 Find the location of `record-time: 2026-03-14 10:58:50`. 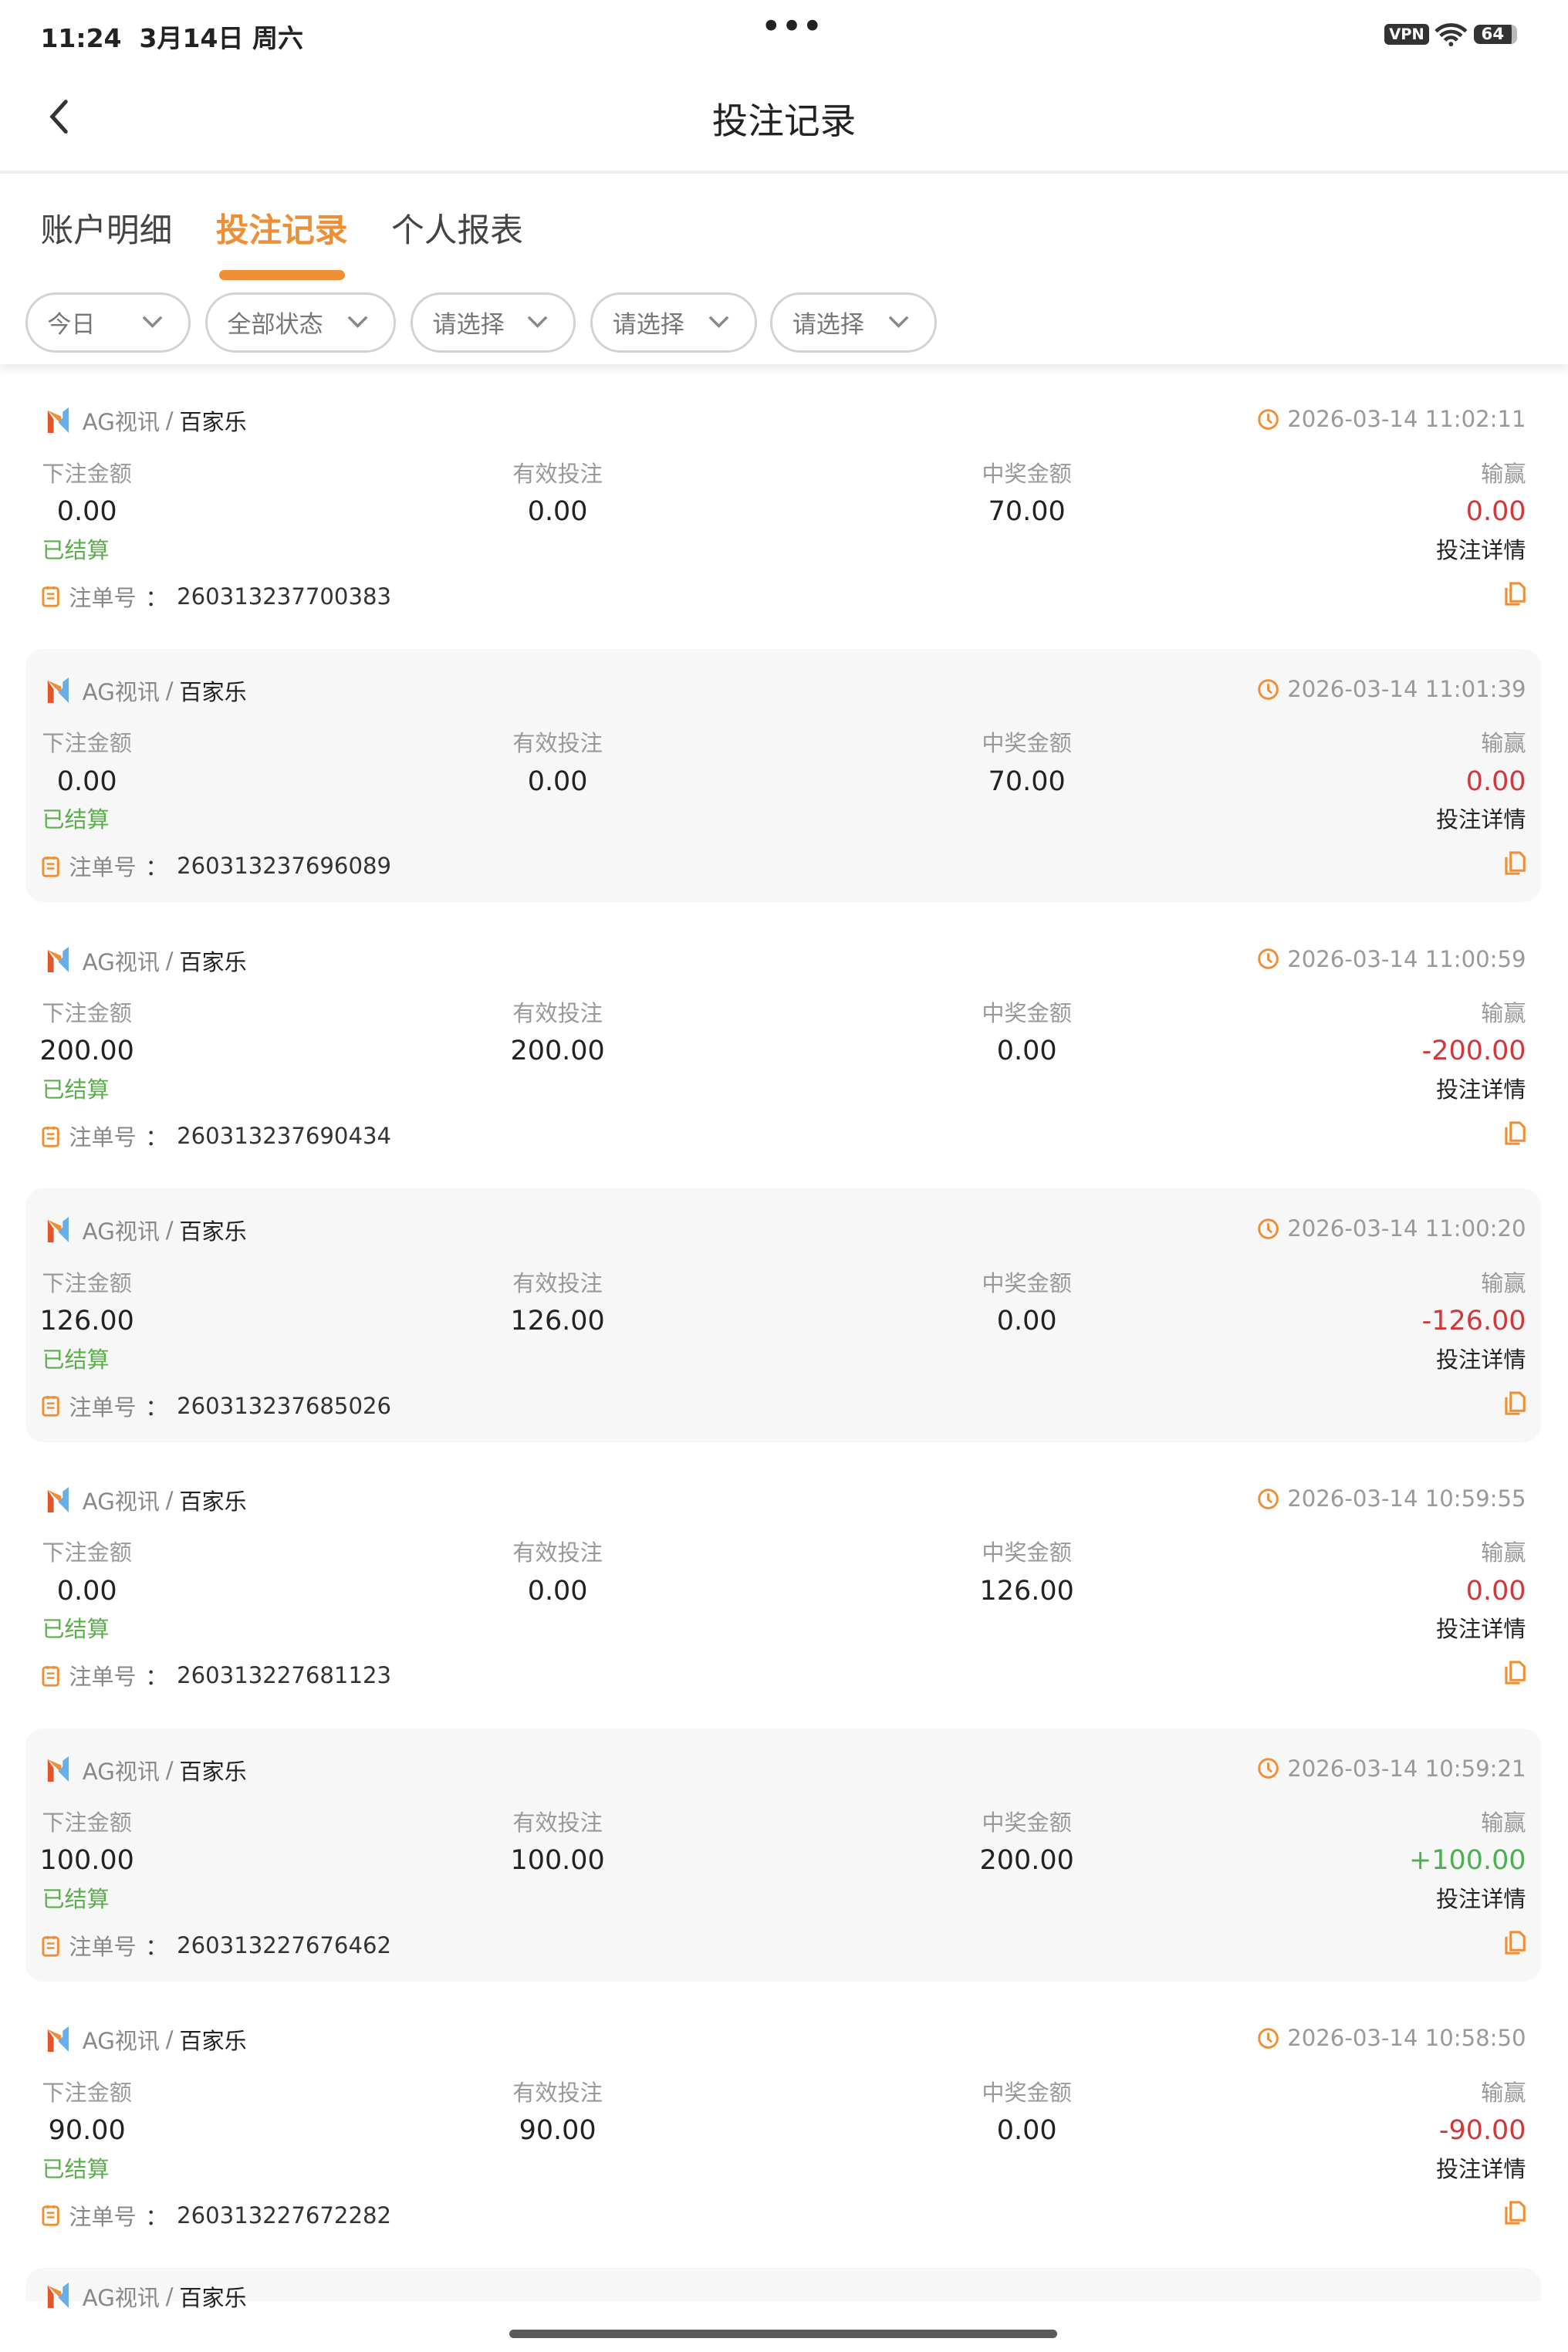

record-time: 2026-03-14 10:58:50 is located at coordinates (1391, 2038).